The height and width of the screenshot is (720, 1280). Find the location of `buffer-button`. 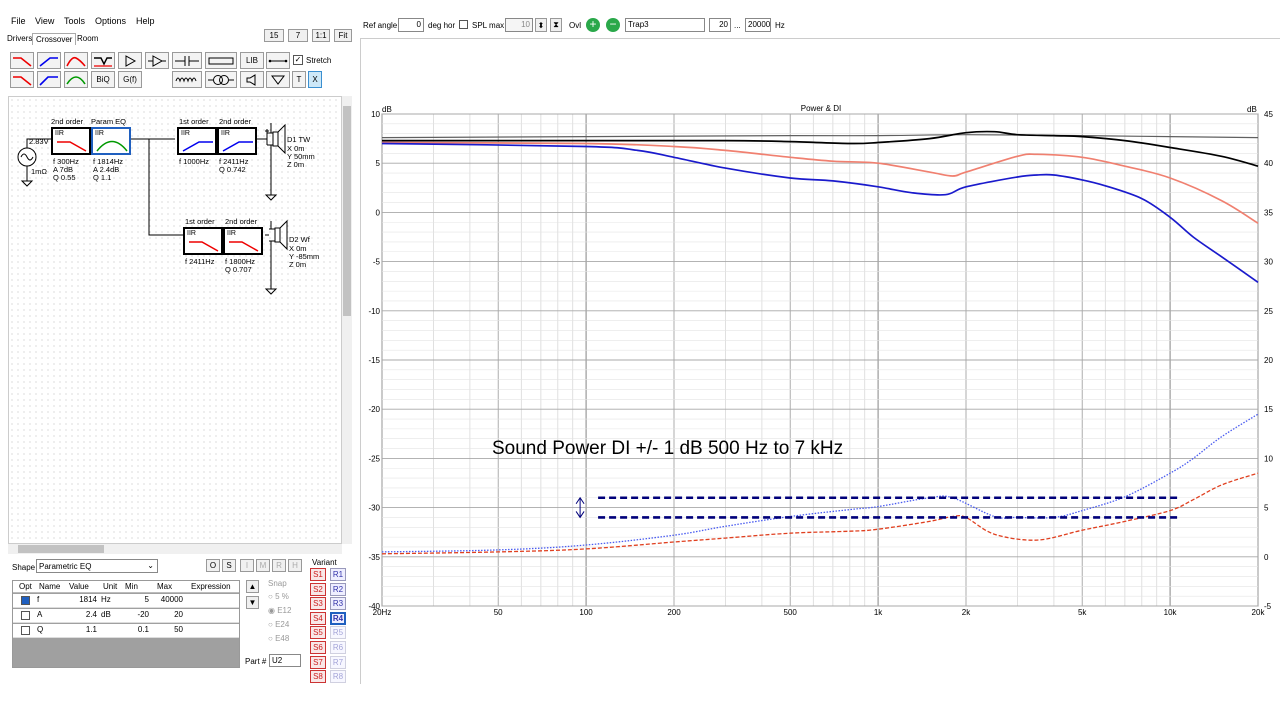

buffer-button is located at coordinates (157, 60).